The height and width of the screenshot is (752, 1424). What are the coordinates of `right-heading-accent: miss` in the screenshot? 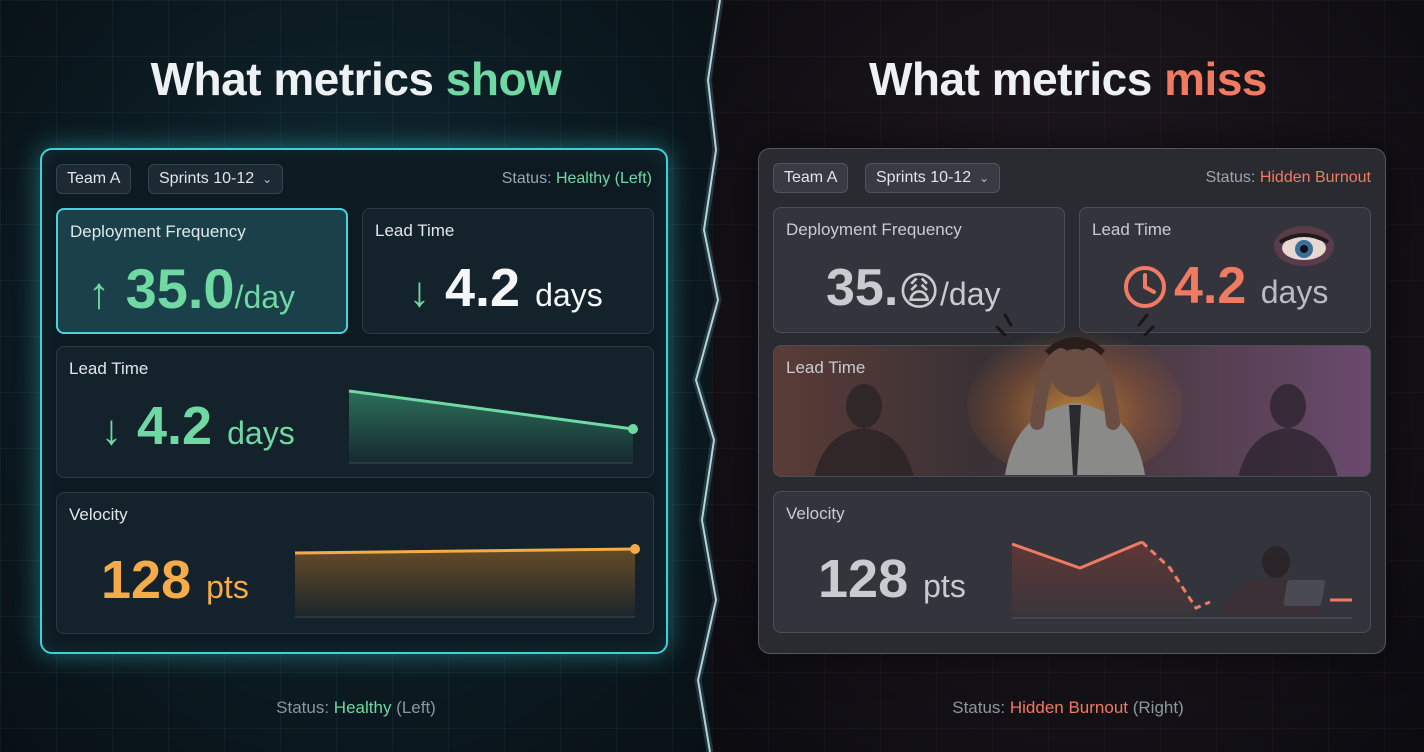 It's located at (1215, 79).